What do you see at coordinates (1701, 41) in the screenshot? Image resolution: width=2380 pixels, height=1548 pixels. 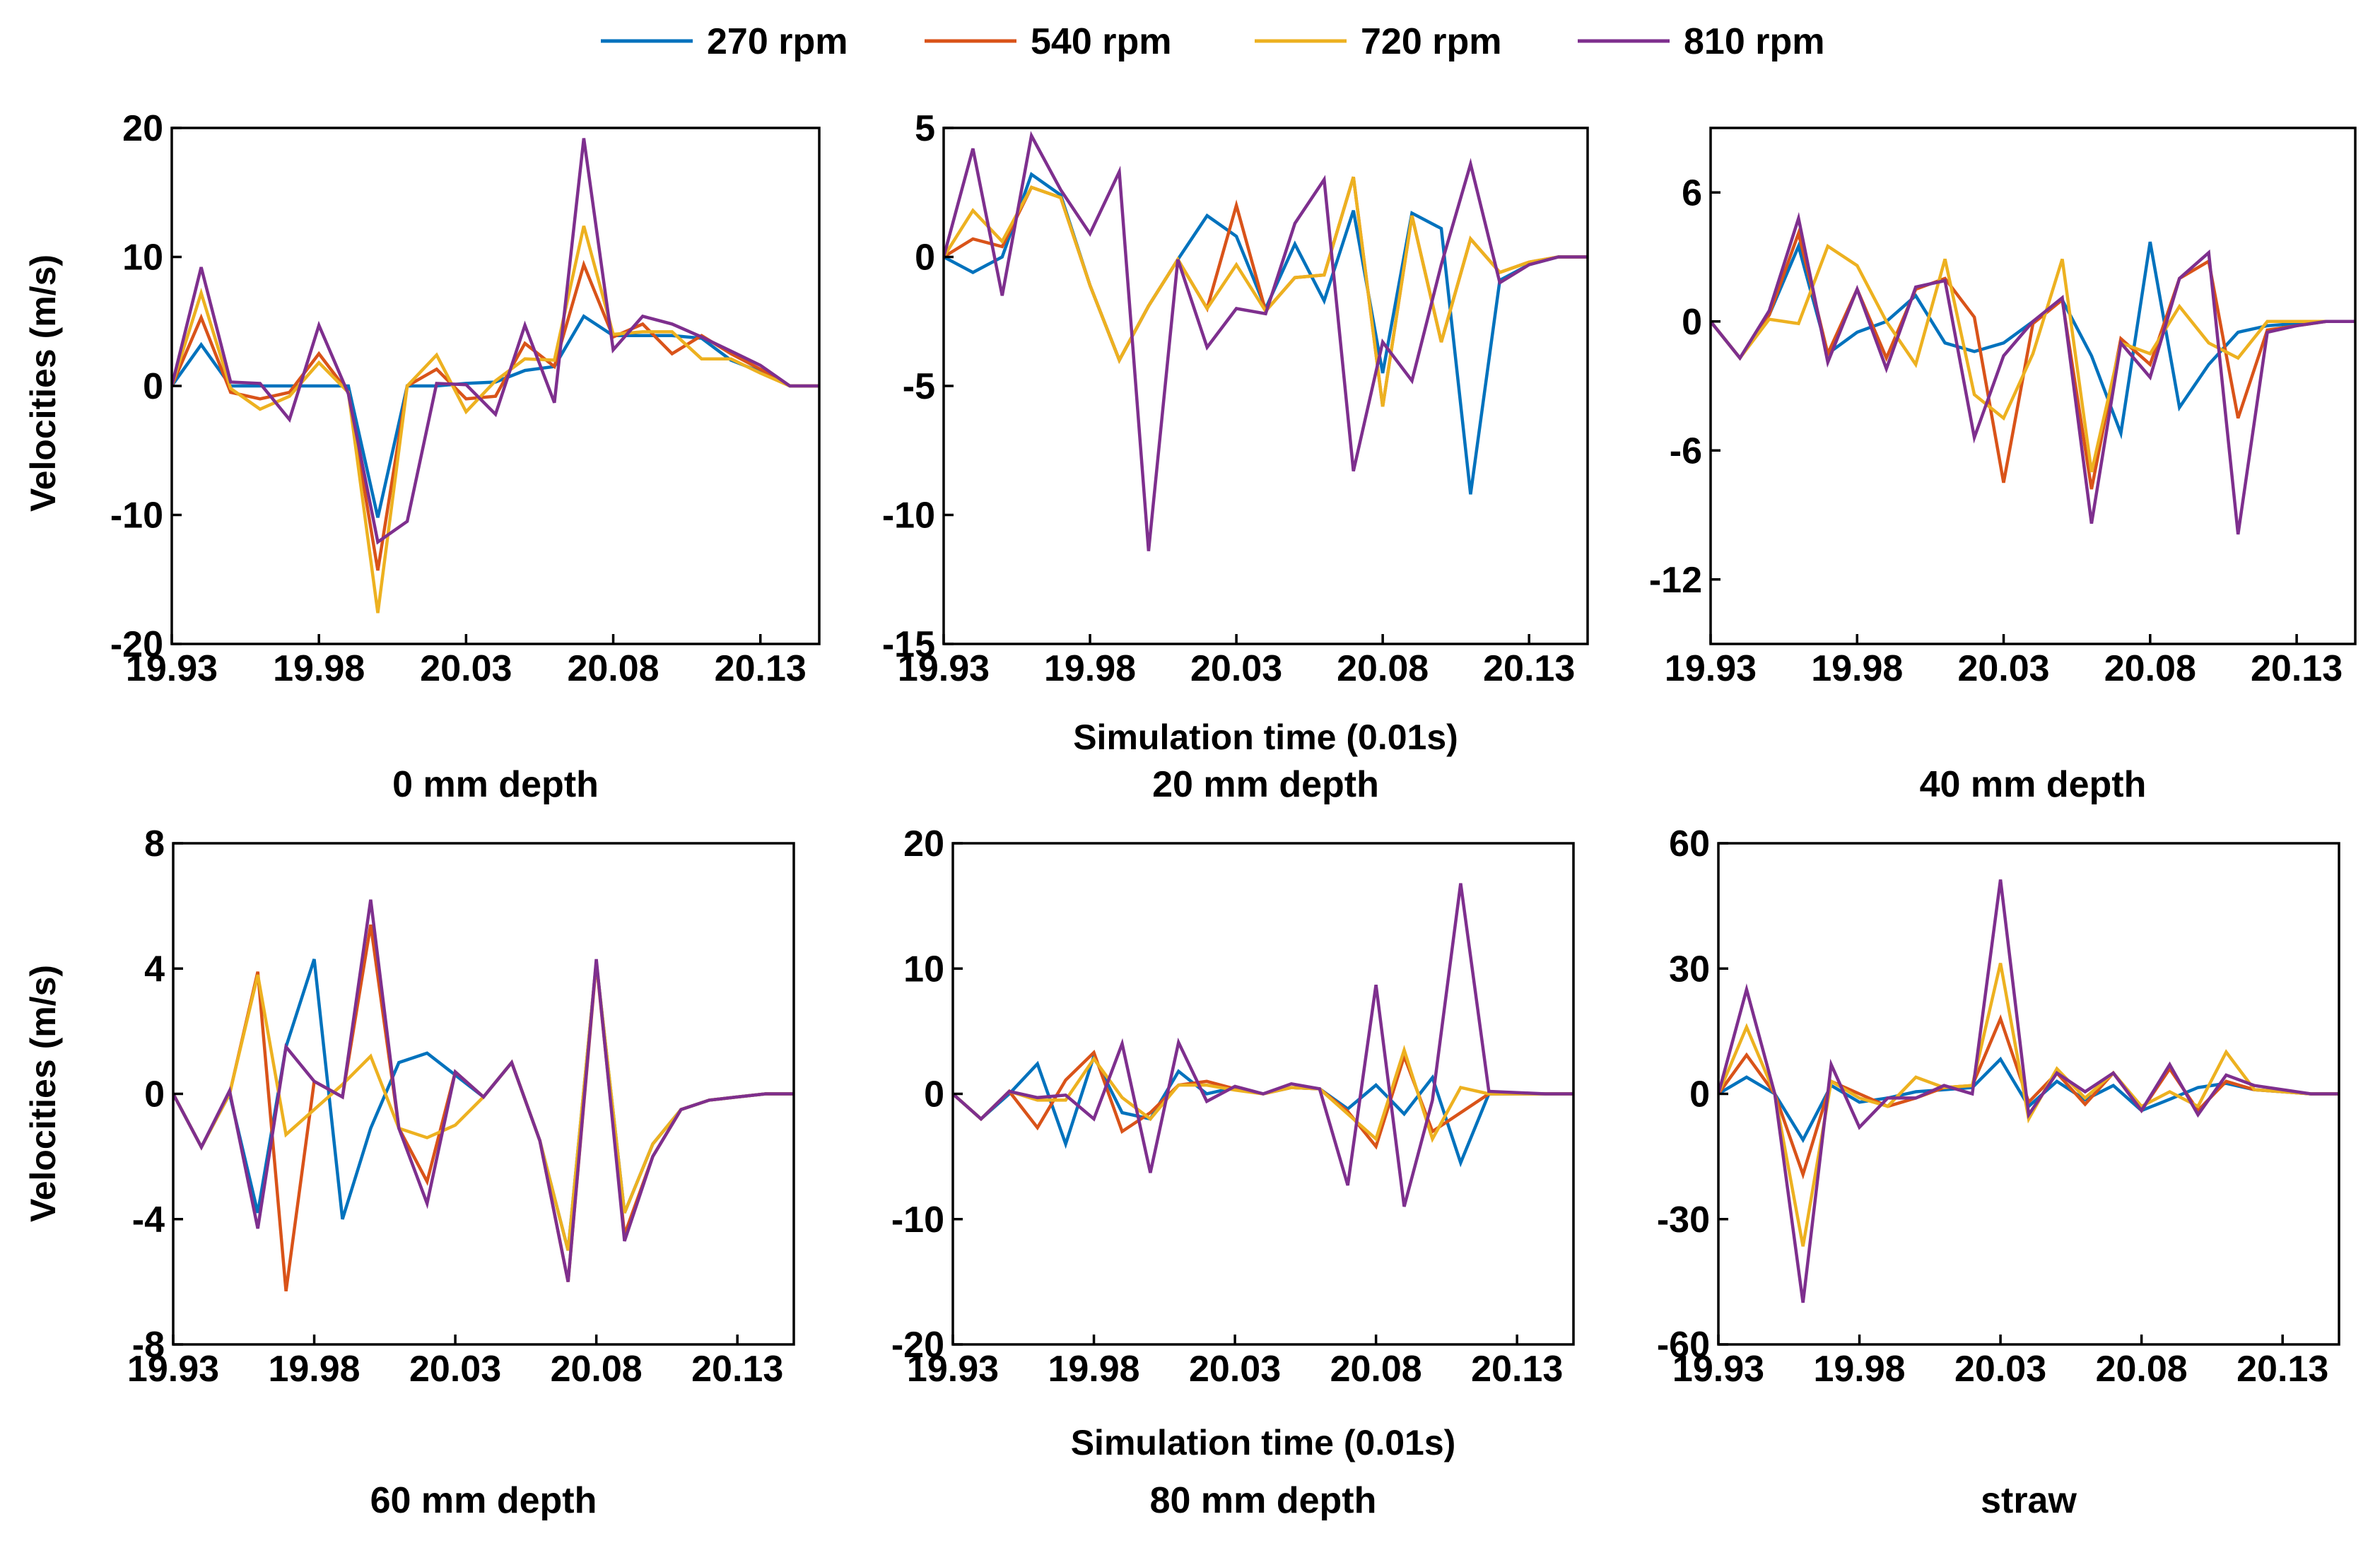 I see `legend-item: 810 rpm` at bounding box center [1701, 41].